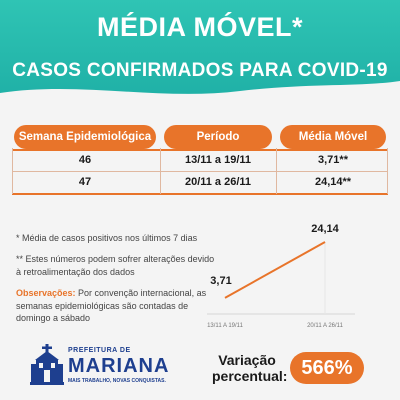 Image resolution: width=400 pixels, height=400 pixels. What do you see at coordinates (199, 27) in the screenshot?
I see `page-title: MÉDIA MÓVEL*` at bounding box center [199, 27].